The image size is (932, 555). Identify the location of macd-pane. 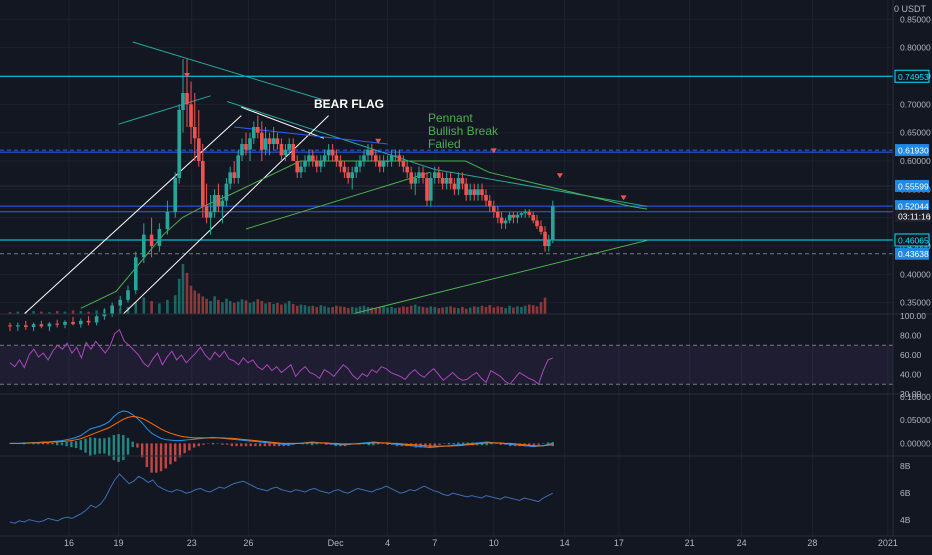
(281, 441).